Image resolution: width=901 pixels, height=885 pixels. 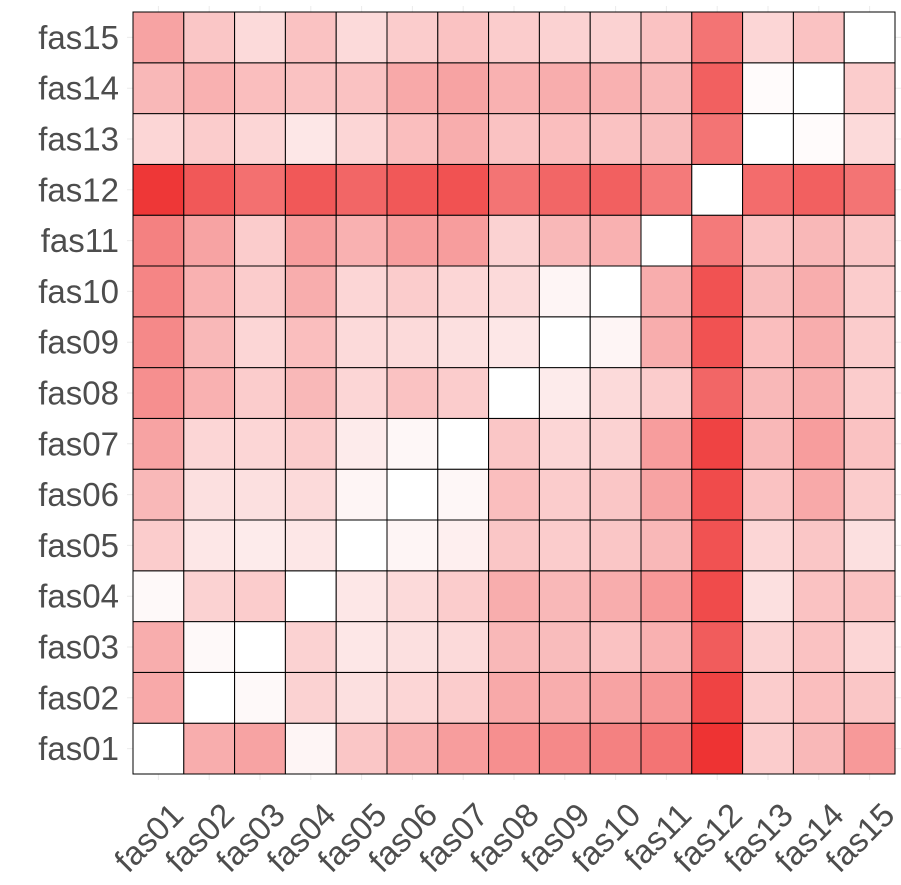 What do you see at coordinates (818, 291) in the screenshot?
I see `heatmap-cell-fas10-fas14` at bounding box center [818, 291].